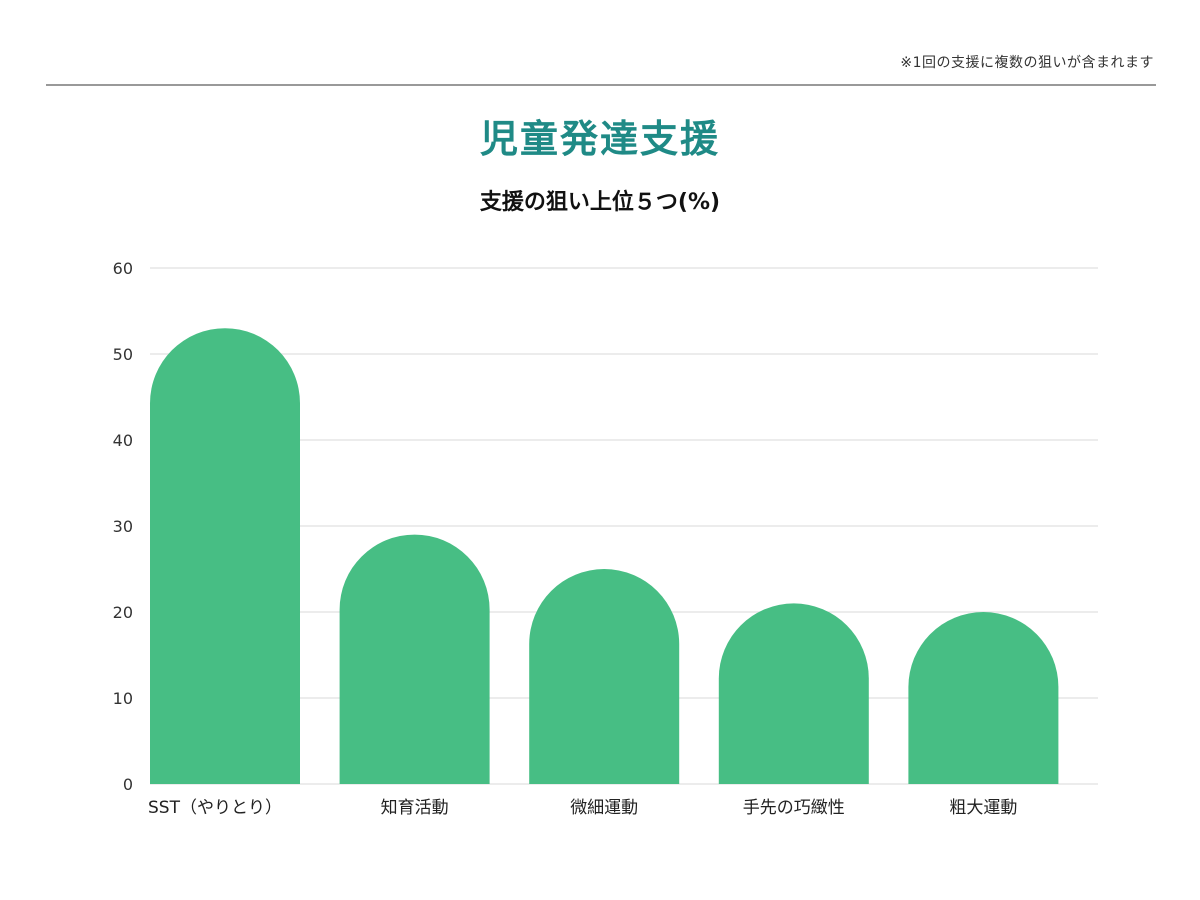 The height and width of the screenshot is (900, 1200). I want to click on y-tick-label: 30, so click(123, 526).